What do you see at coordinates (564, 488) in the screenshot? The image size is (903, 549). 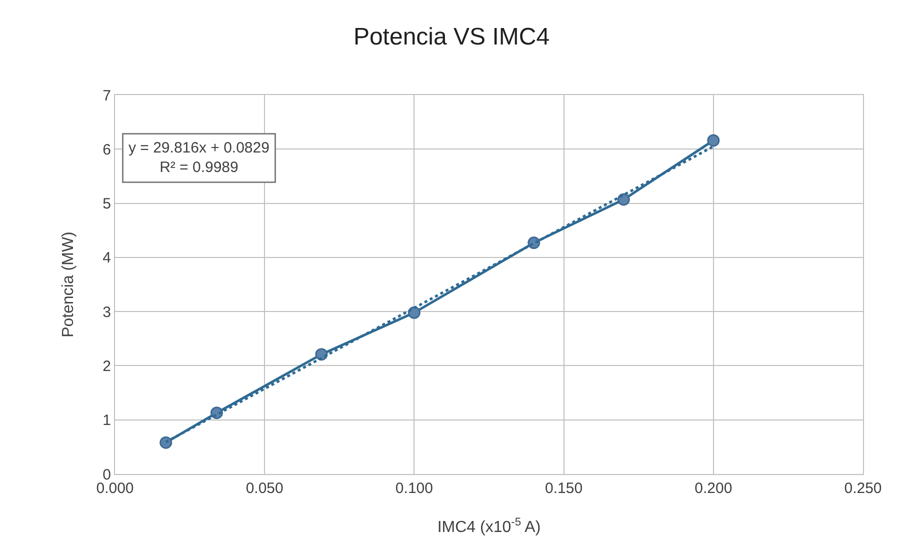 I see `x-tick-label: 0.150` at bounding box center [564, 488].